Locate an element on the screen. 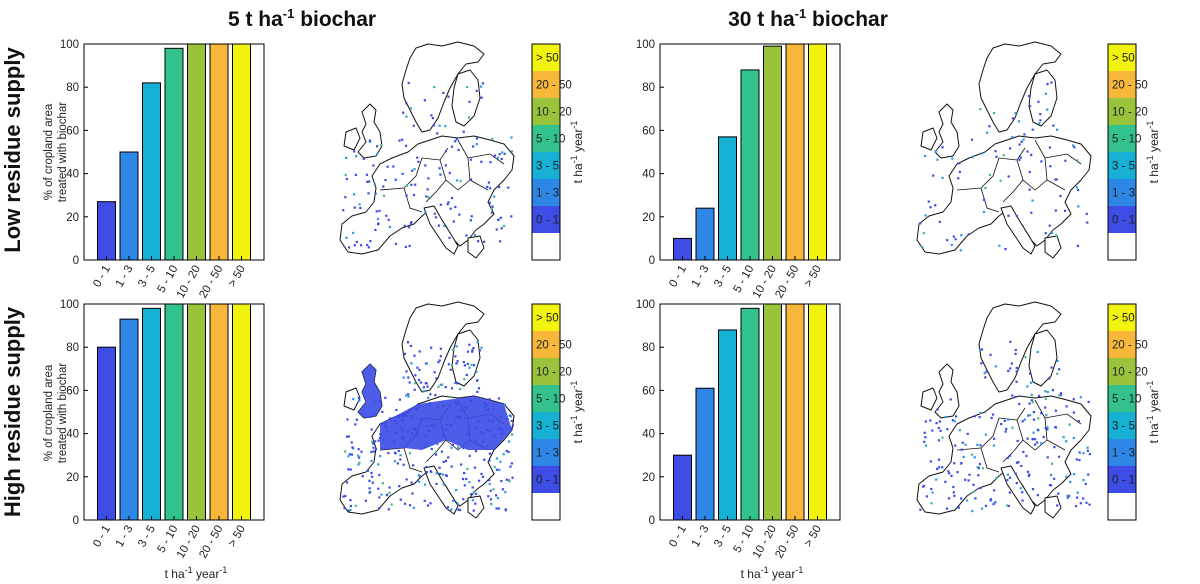  land-scandinavia is located at coordinates (1020, 87).